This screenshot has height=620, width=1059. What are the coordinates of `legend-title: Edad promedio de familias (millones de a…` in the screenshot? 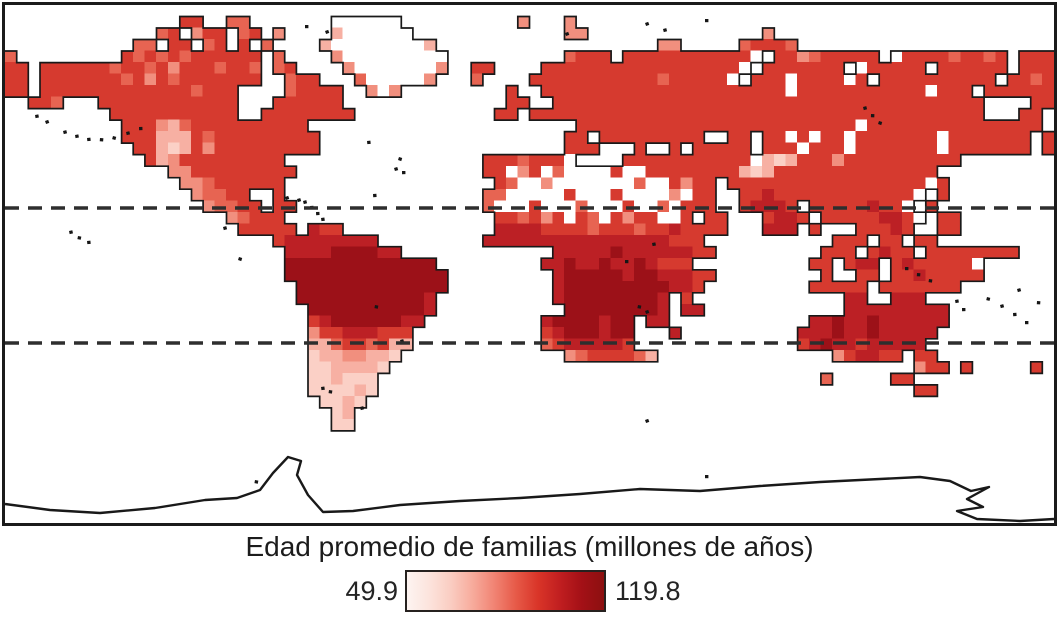 It's located at (529, 546).